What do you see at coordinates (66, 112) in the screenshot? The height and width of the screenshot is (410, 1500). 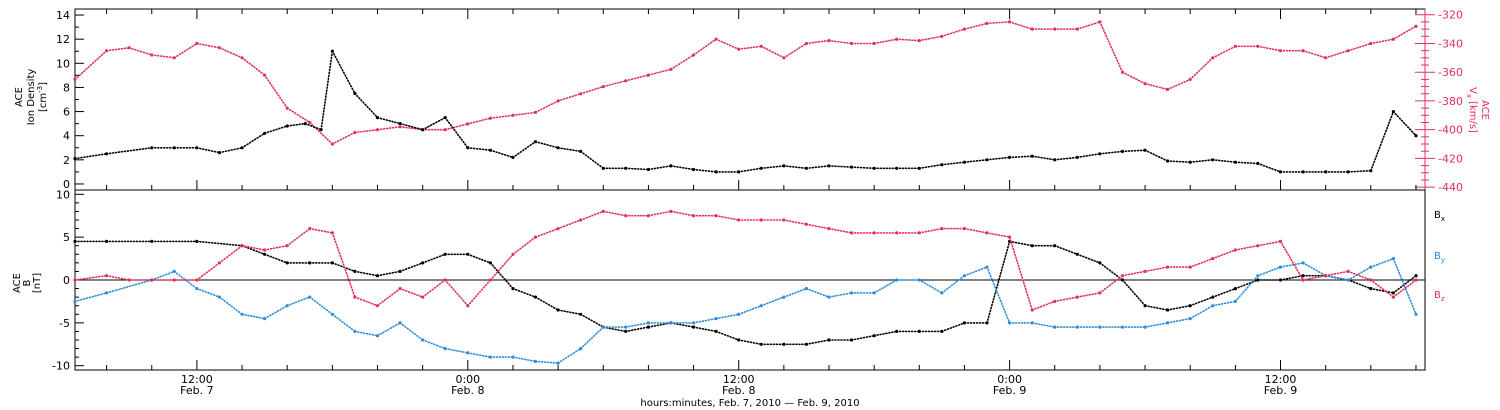 I see `y-tick-label-left: 6` at bounding box center [66, 112].